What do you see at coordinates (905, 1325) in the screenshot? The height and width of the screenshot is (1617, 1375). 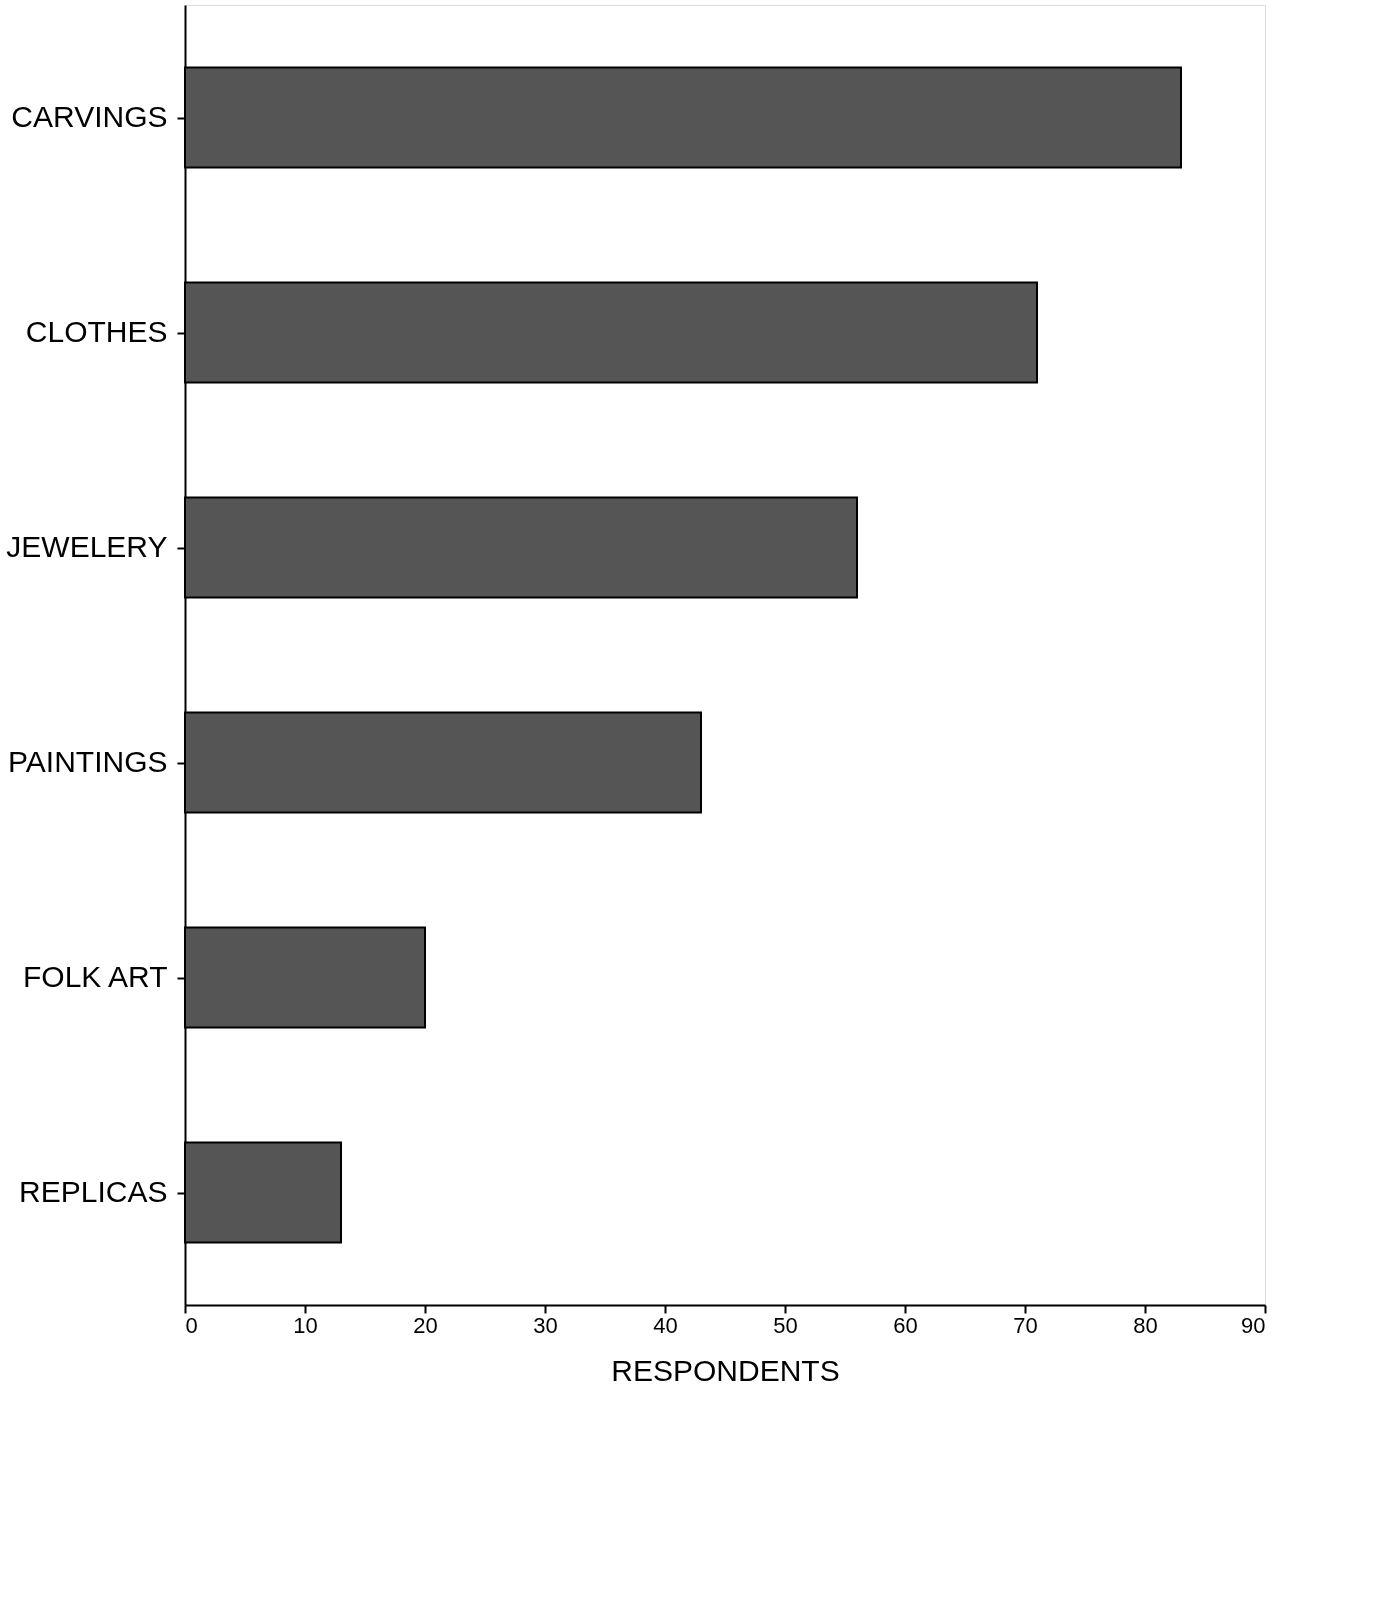 I see `x-tick-label: 60` at bounding box center [905, 1325].